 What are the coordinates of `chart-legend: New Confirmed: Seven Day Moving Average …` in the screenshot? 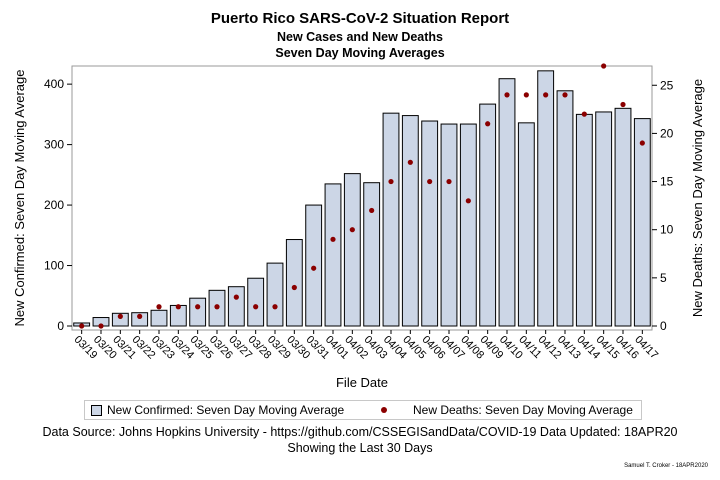 It's located at (363, 410).